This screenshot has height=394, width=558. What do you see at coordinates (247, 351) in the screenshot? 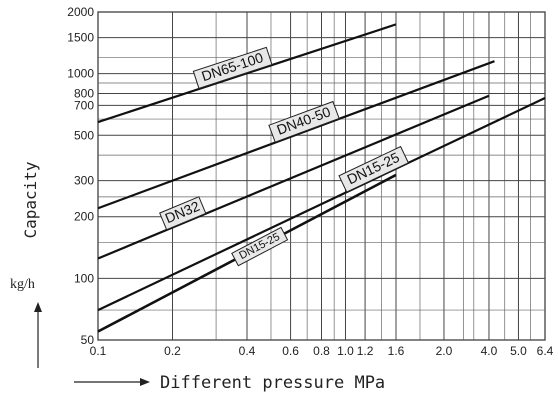
I see `x-tick-label: 0.4` at bounding box center [247, 351].